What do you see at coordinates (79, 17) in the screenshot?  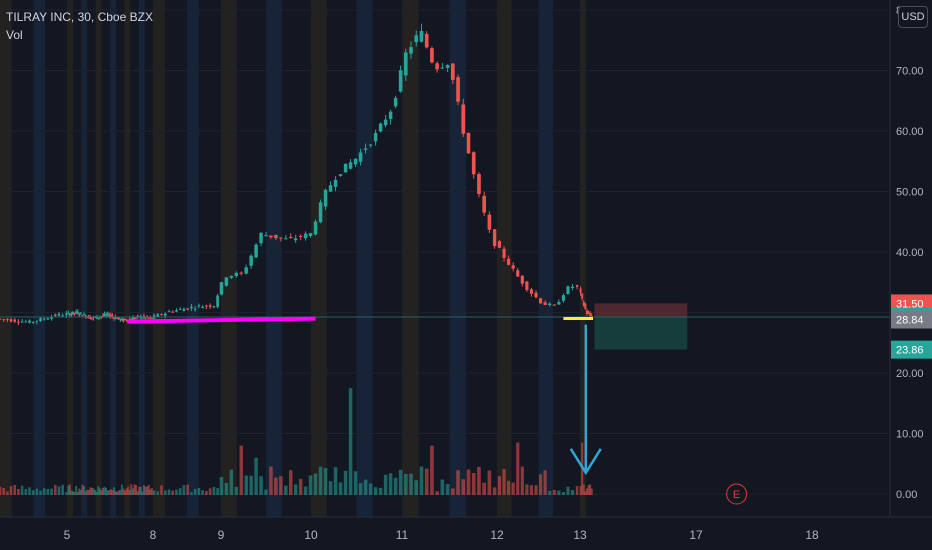 I see `symbol-title: TILRAY INC, 30, Cboe BZX` at bounding box center [79, 17].